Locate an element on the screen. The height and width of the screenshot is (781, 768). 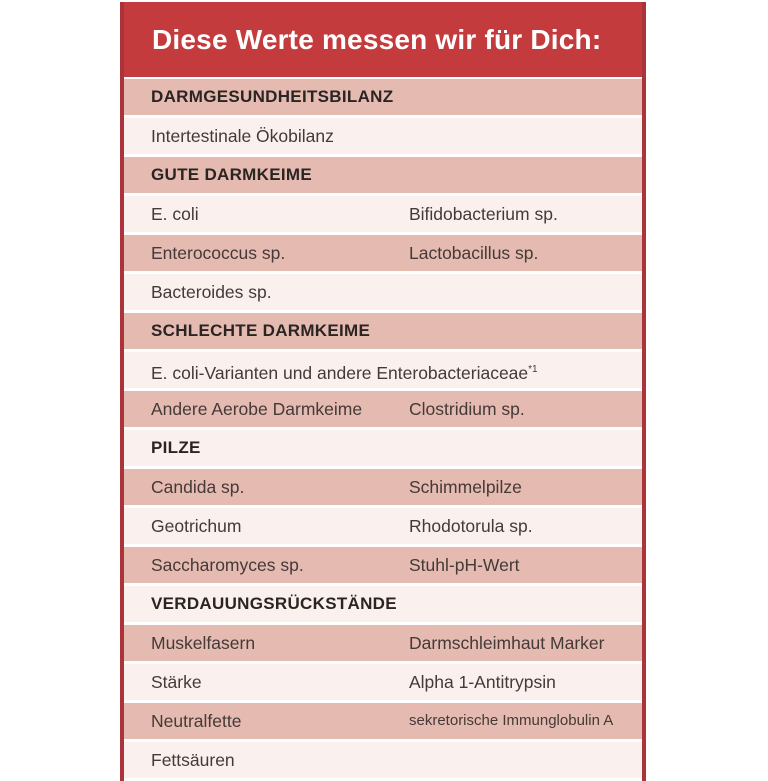
row-label: Enterococcus sp. is located at coordinates (218, 253).